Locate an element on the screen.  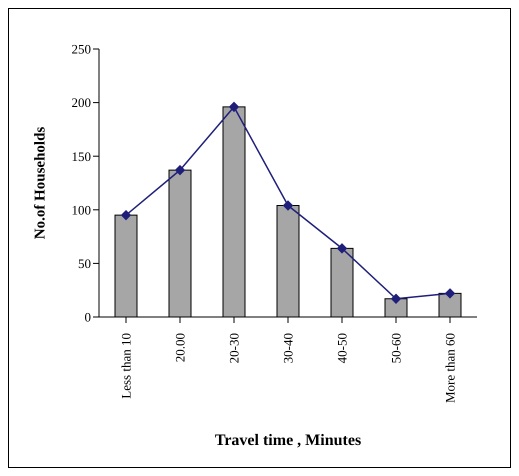
y-tick-label: 250 is located at coordinates (81, 49).